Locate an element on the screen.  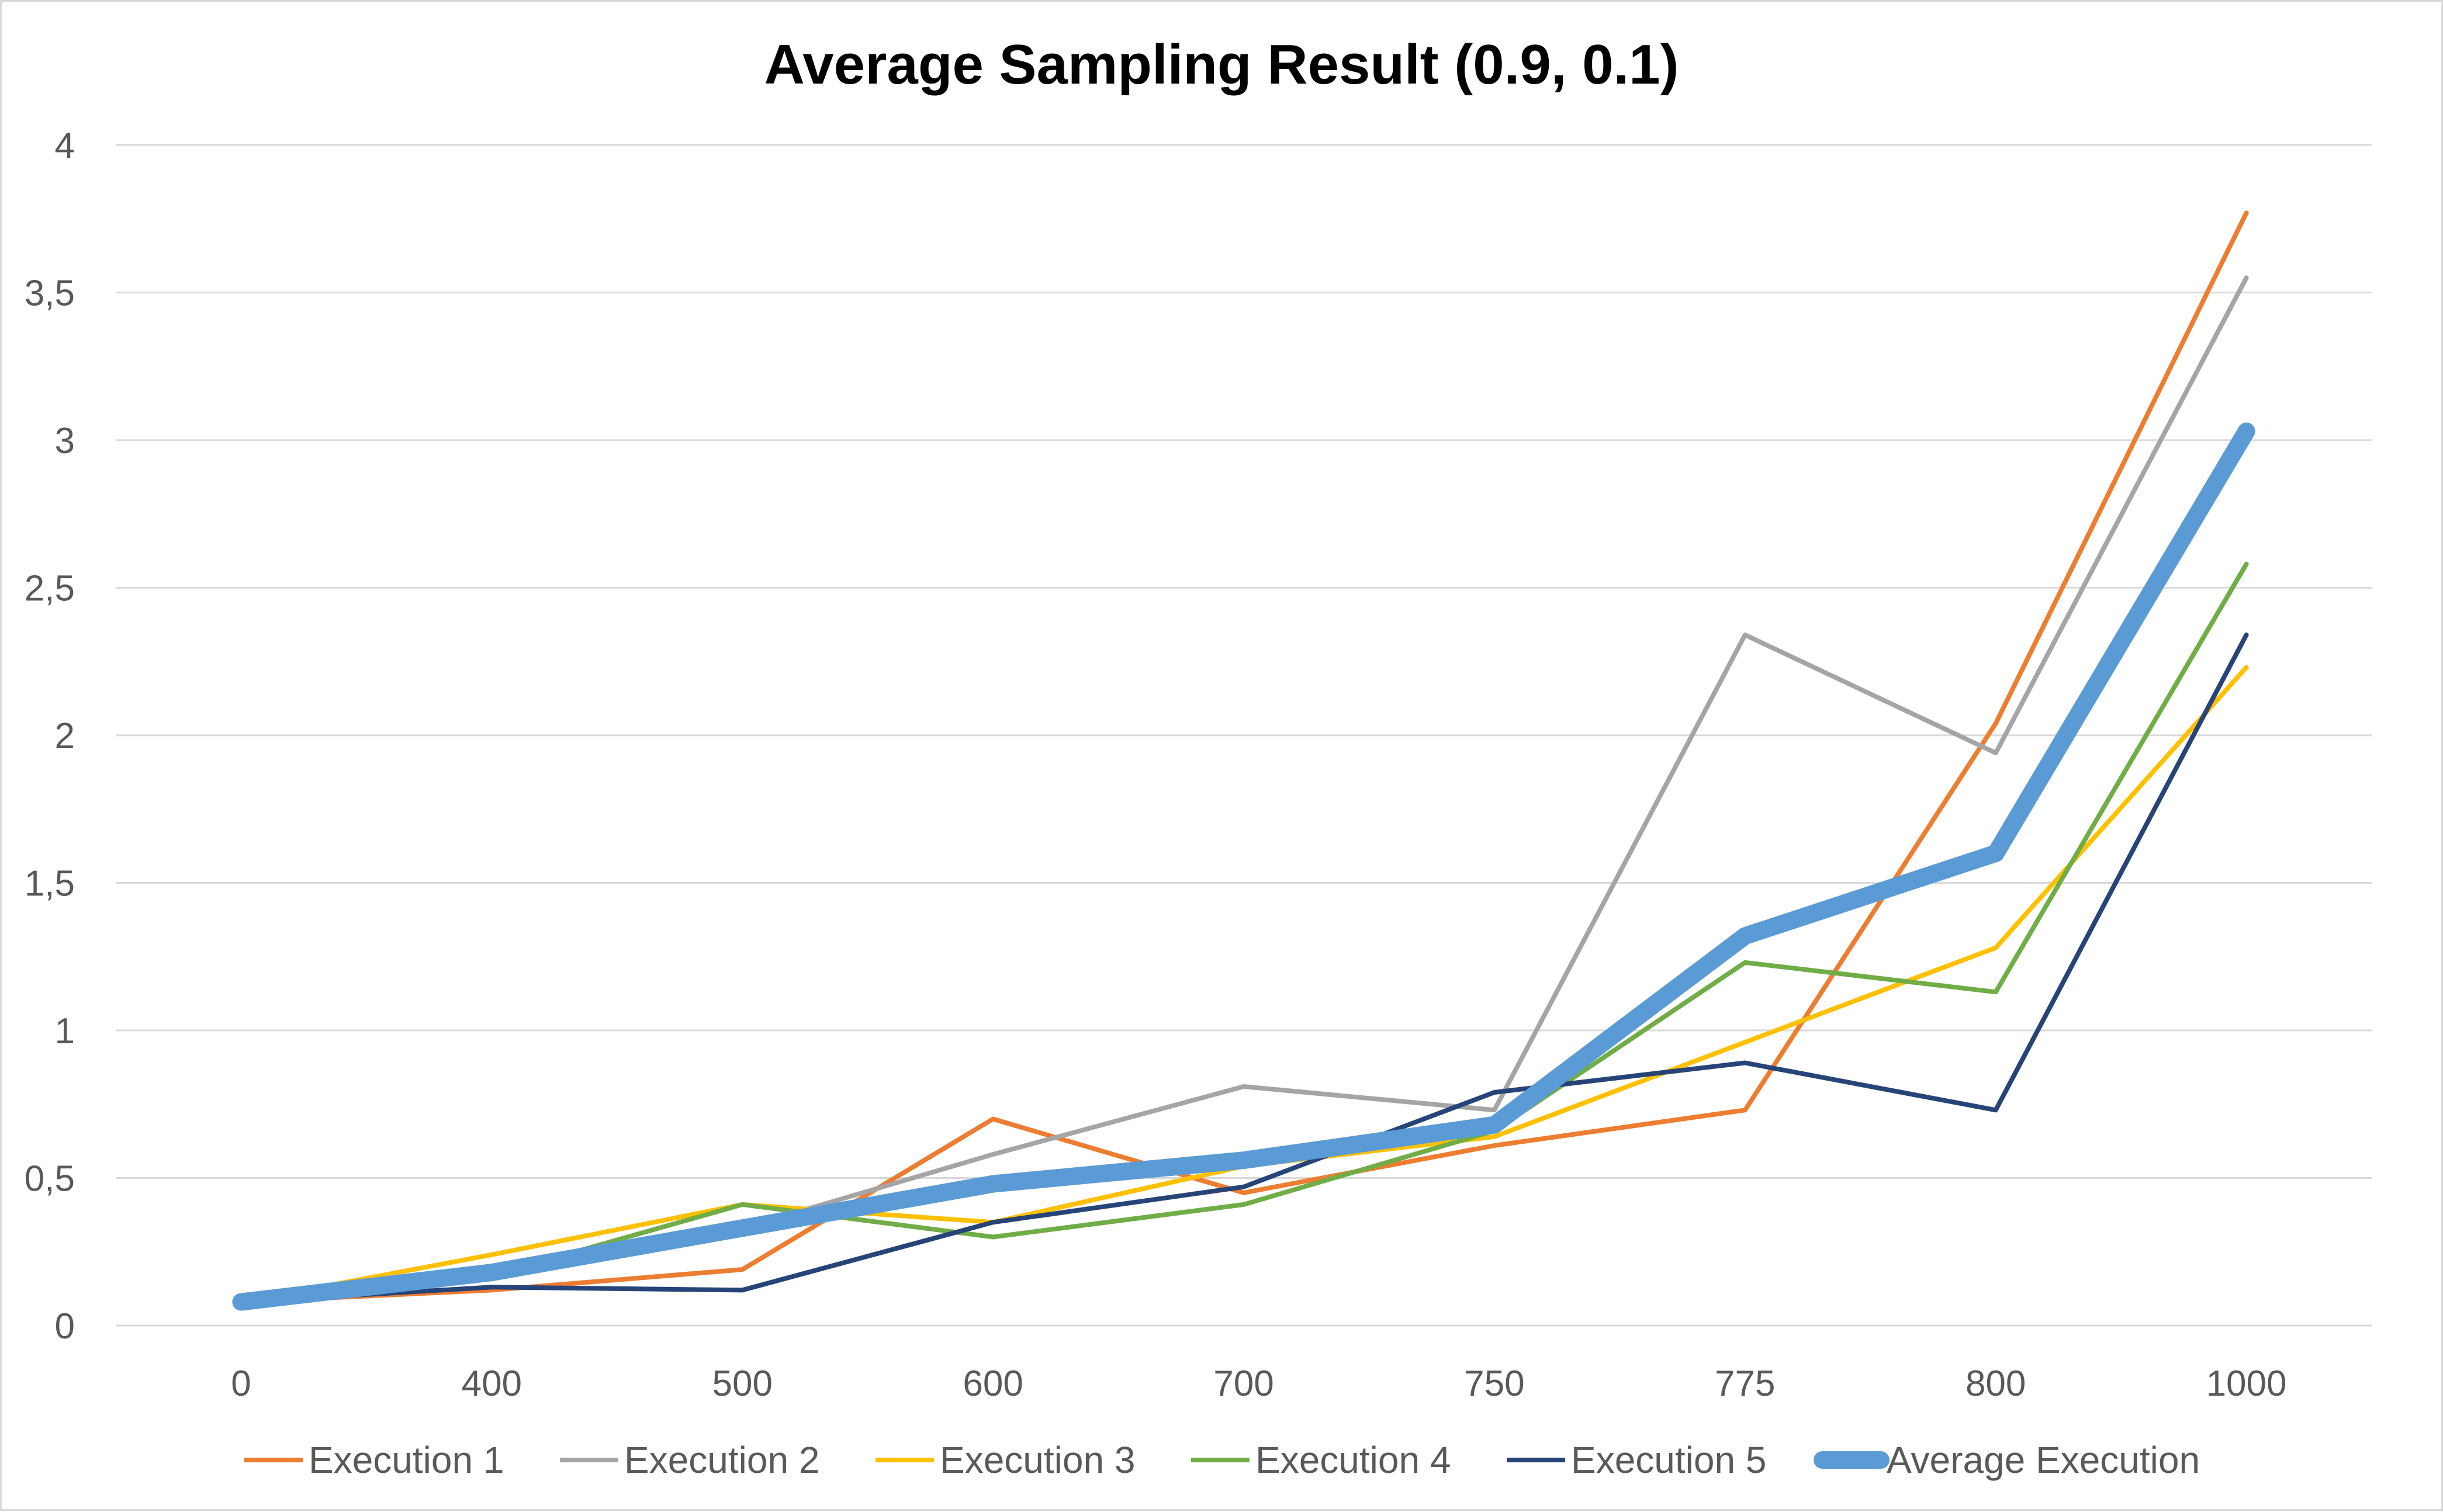
legend-label: Execution 3 is located at coordinates (1037, 1460).